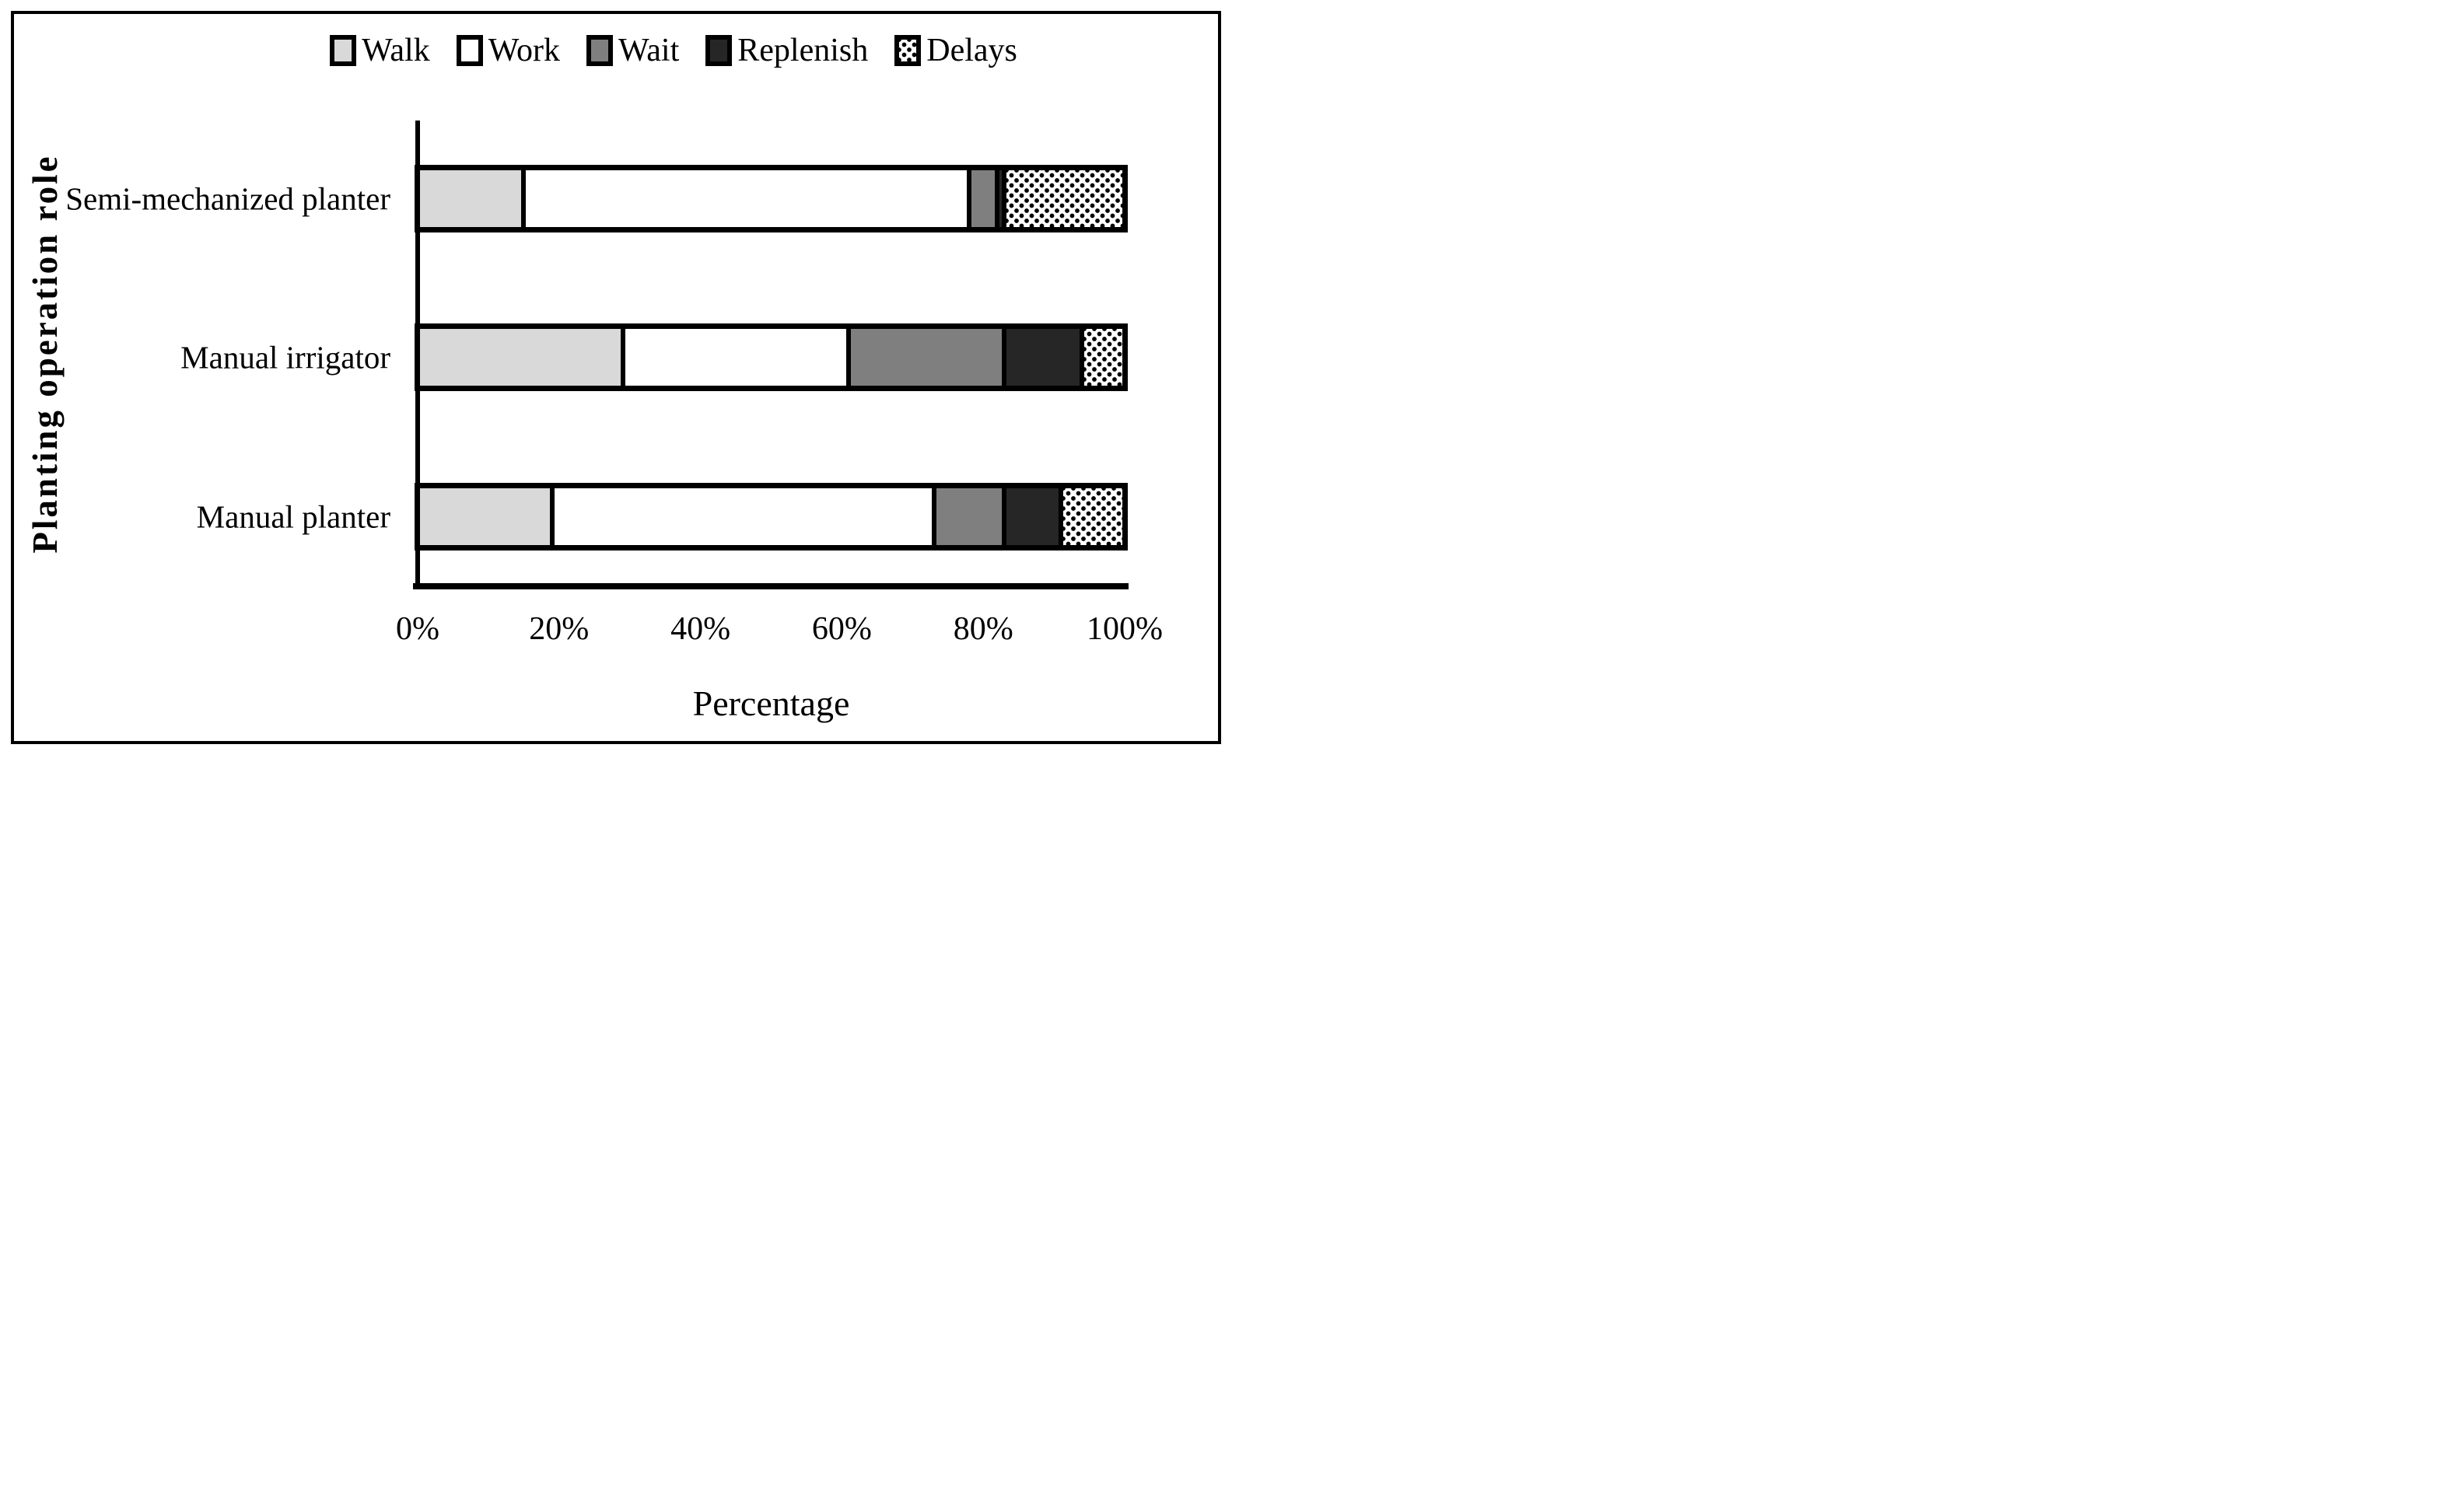 The width and height of the screenshot is (2464, 1510). Describe the element at coordinates (396, 50) in the screenshot. I see `legend-label: Walk` at that location.